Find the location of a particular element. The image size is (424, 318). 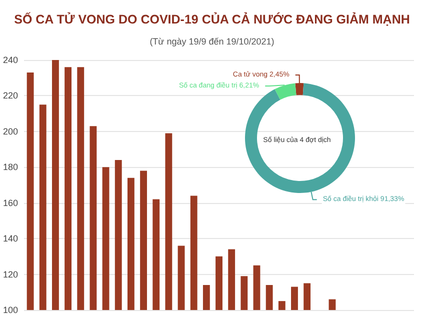

chart-subtitle: (Từ ngày 19/9 đến 19/10/2021) is located at coordinates (212, 41).